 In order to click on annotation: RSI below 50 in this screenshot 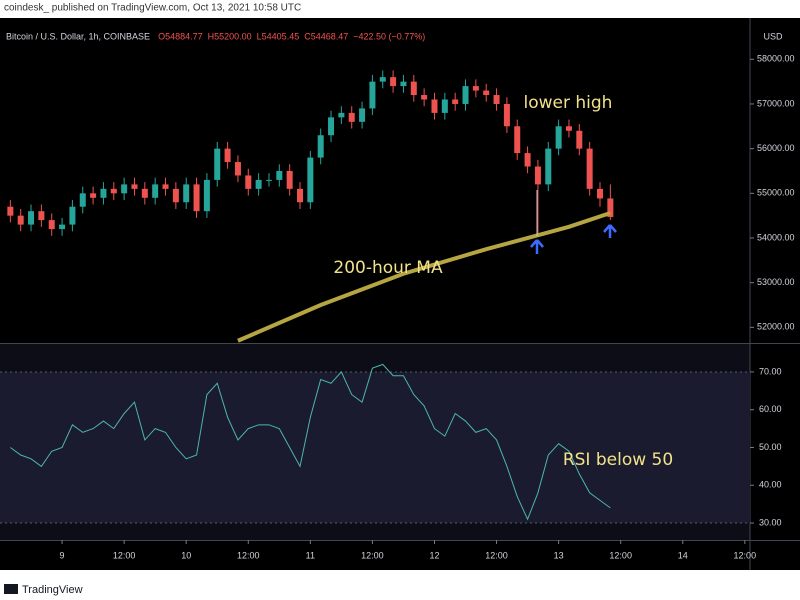, I will do `click(618, 460)`.